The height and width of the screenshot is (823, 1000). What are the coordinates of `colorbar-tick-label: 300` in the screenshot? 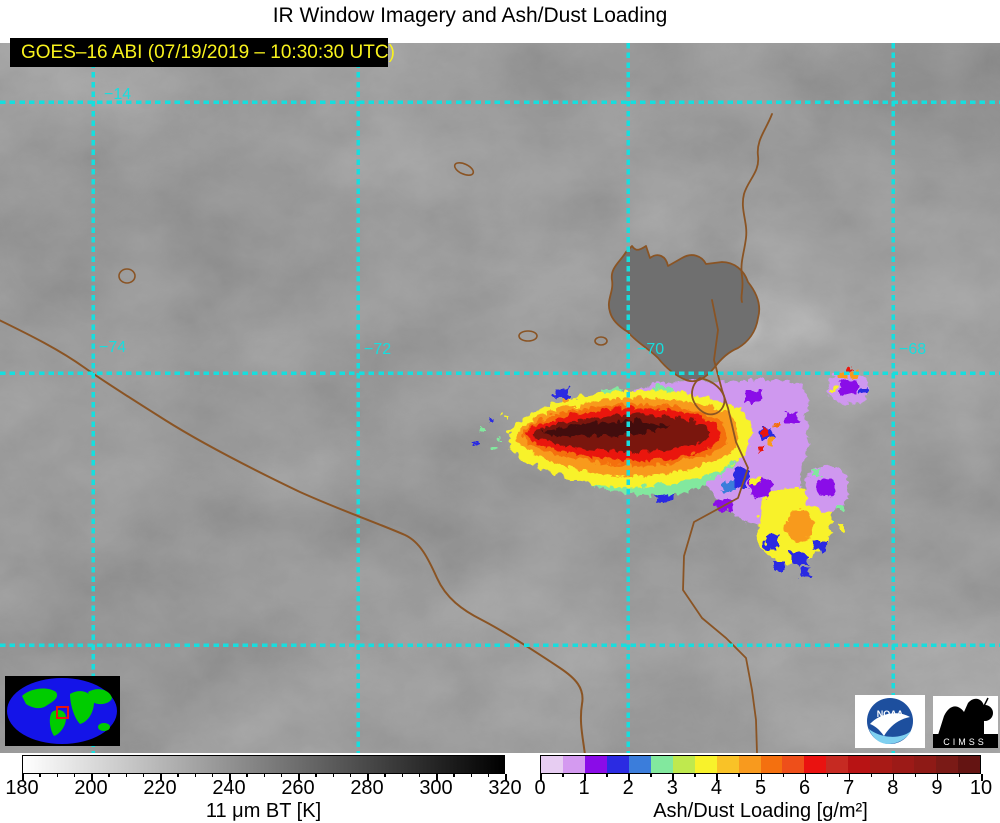 It's located at (436, 788).